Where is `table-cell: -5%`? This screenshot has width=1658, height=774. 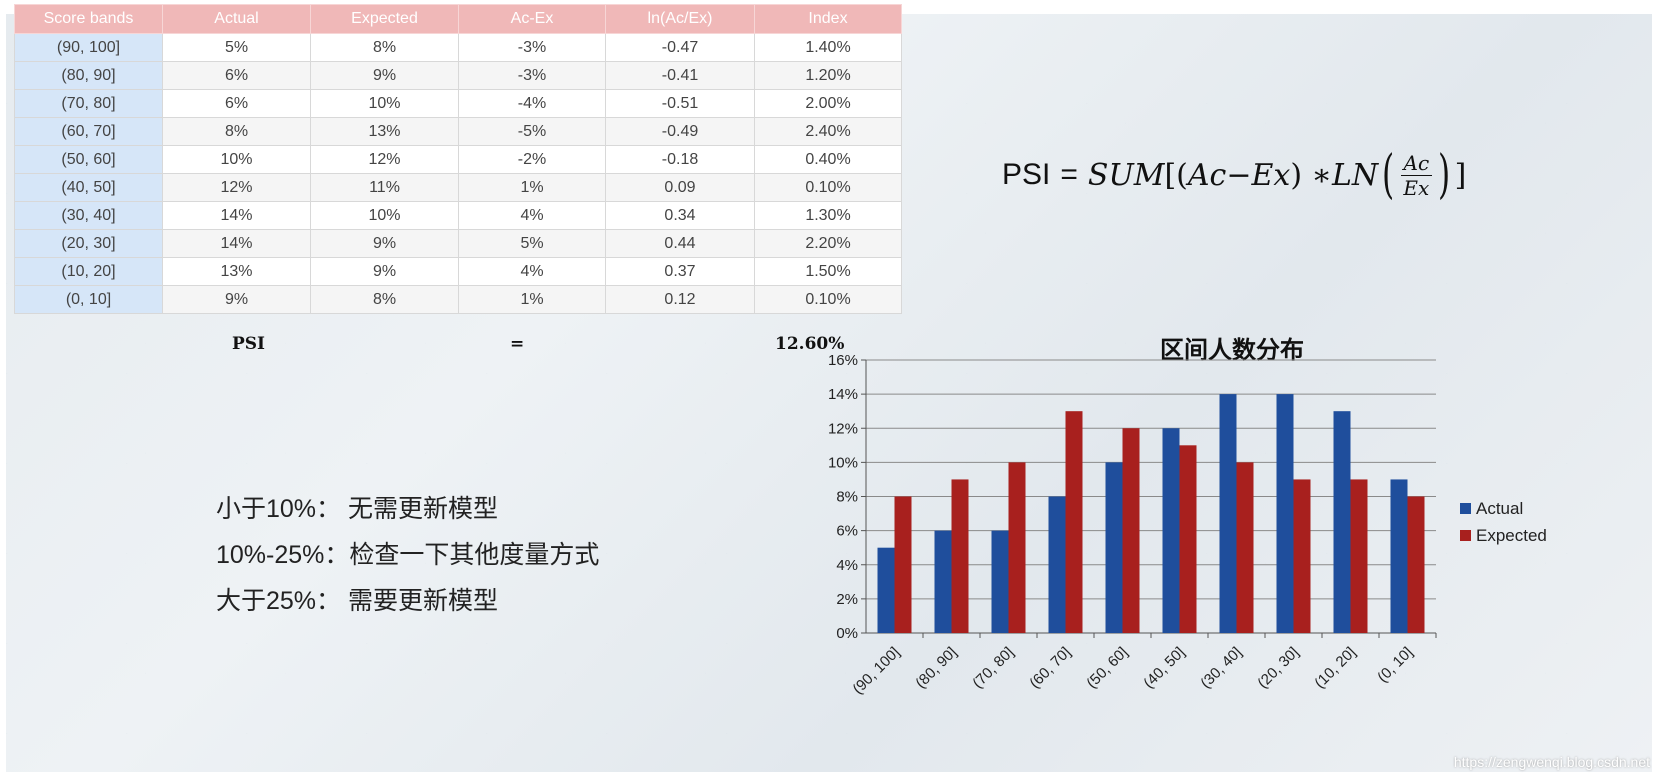
table-cell: -5% is located at coordinates (532, 131).